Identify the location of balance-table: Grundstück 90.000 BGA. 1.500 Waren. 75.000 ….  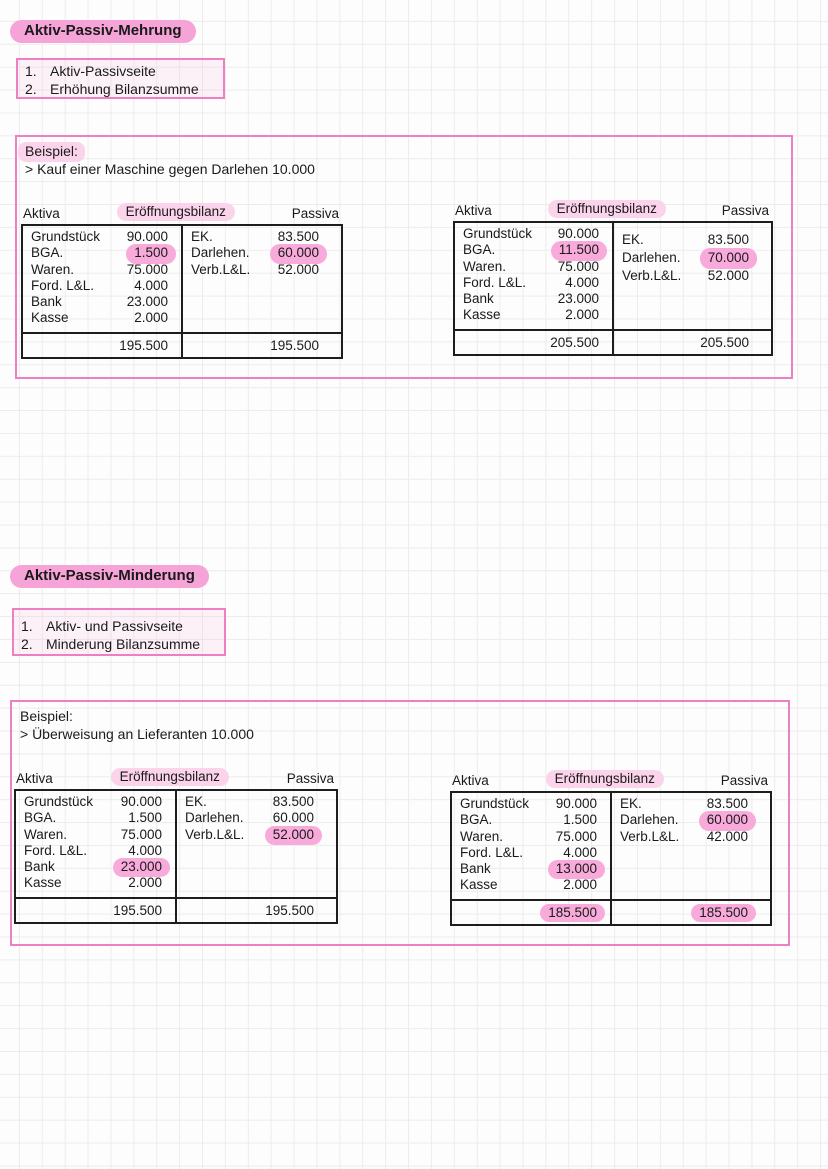
(176, 856).